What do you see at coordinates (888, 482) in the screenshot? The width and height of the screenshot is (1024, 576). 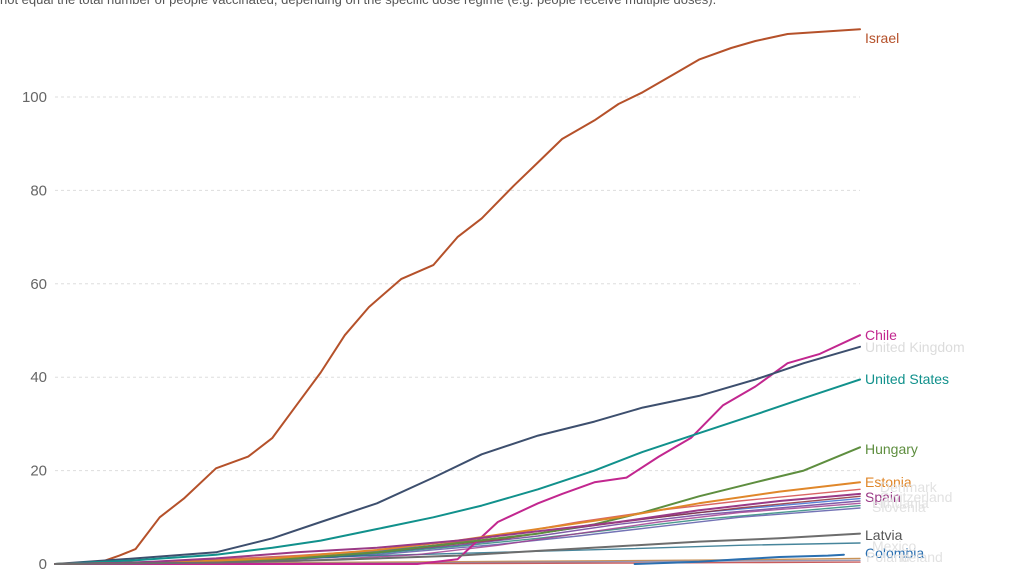 I see `series-label-estonia: Estonia` at bounding box center [888, 482].